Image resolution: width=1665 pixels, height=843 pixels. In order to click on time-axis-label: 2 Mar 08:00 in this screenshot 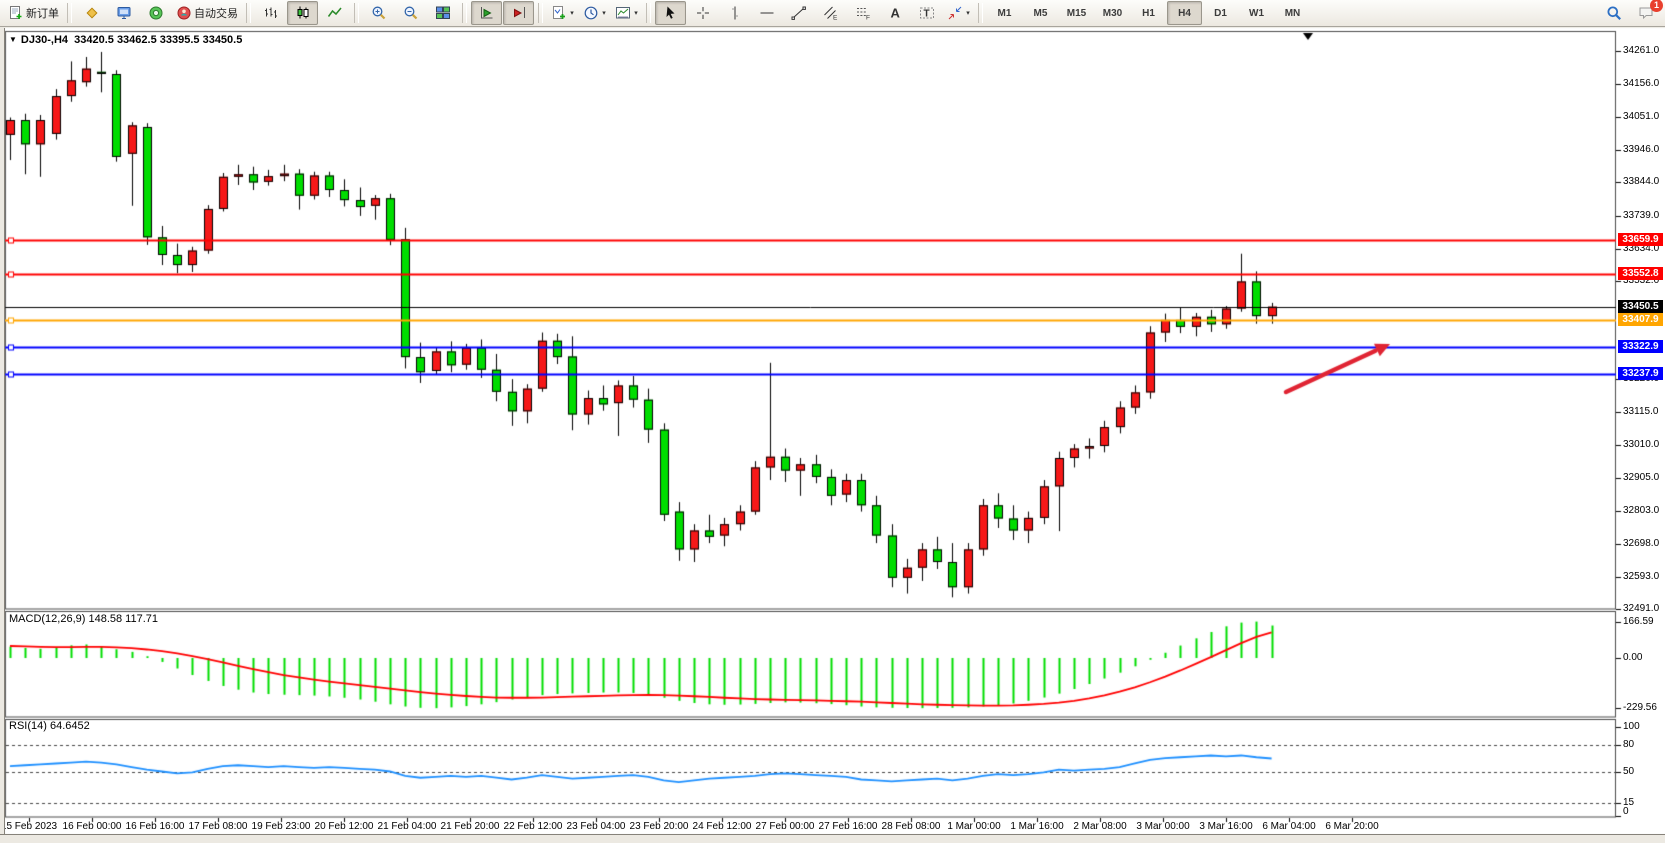, I will do `click(1100, 826)`.